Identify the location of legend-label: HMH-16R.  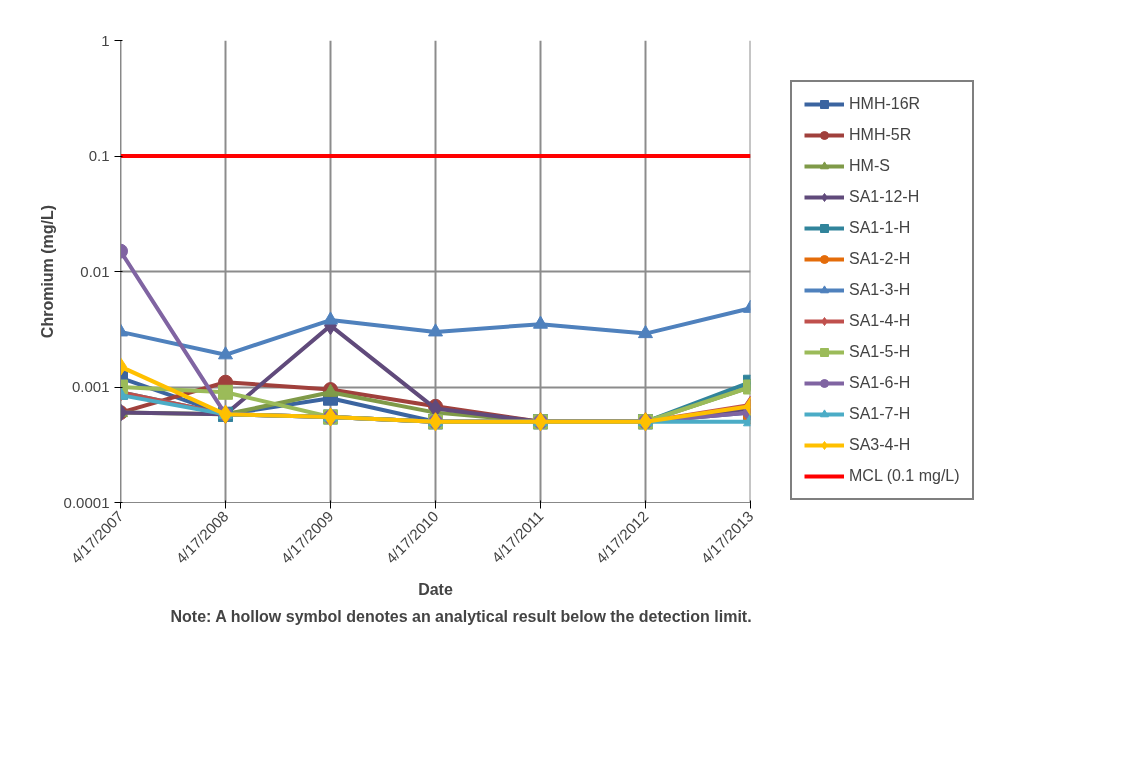
(885, 104).